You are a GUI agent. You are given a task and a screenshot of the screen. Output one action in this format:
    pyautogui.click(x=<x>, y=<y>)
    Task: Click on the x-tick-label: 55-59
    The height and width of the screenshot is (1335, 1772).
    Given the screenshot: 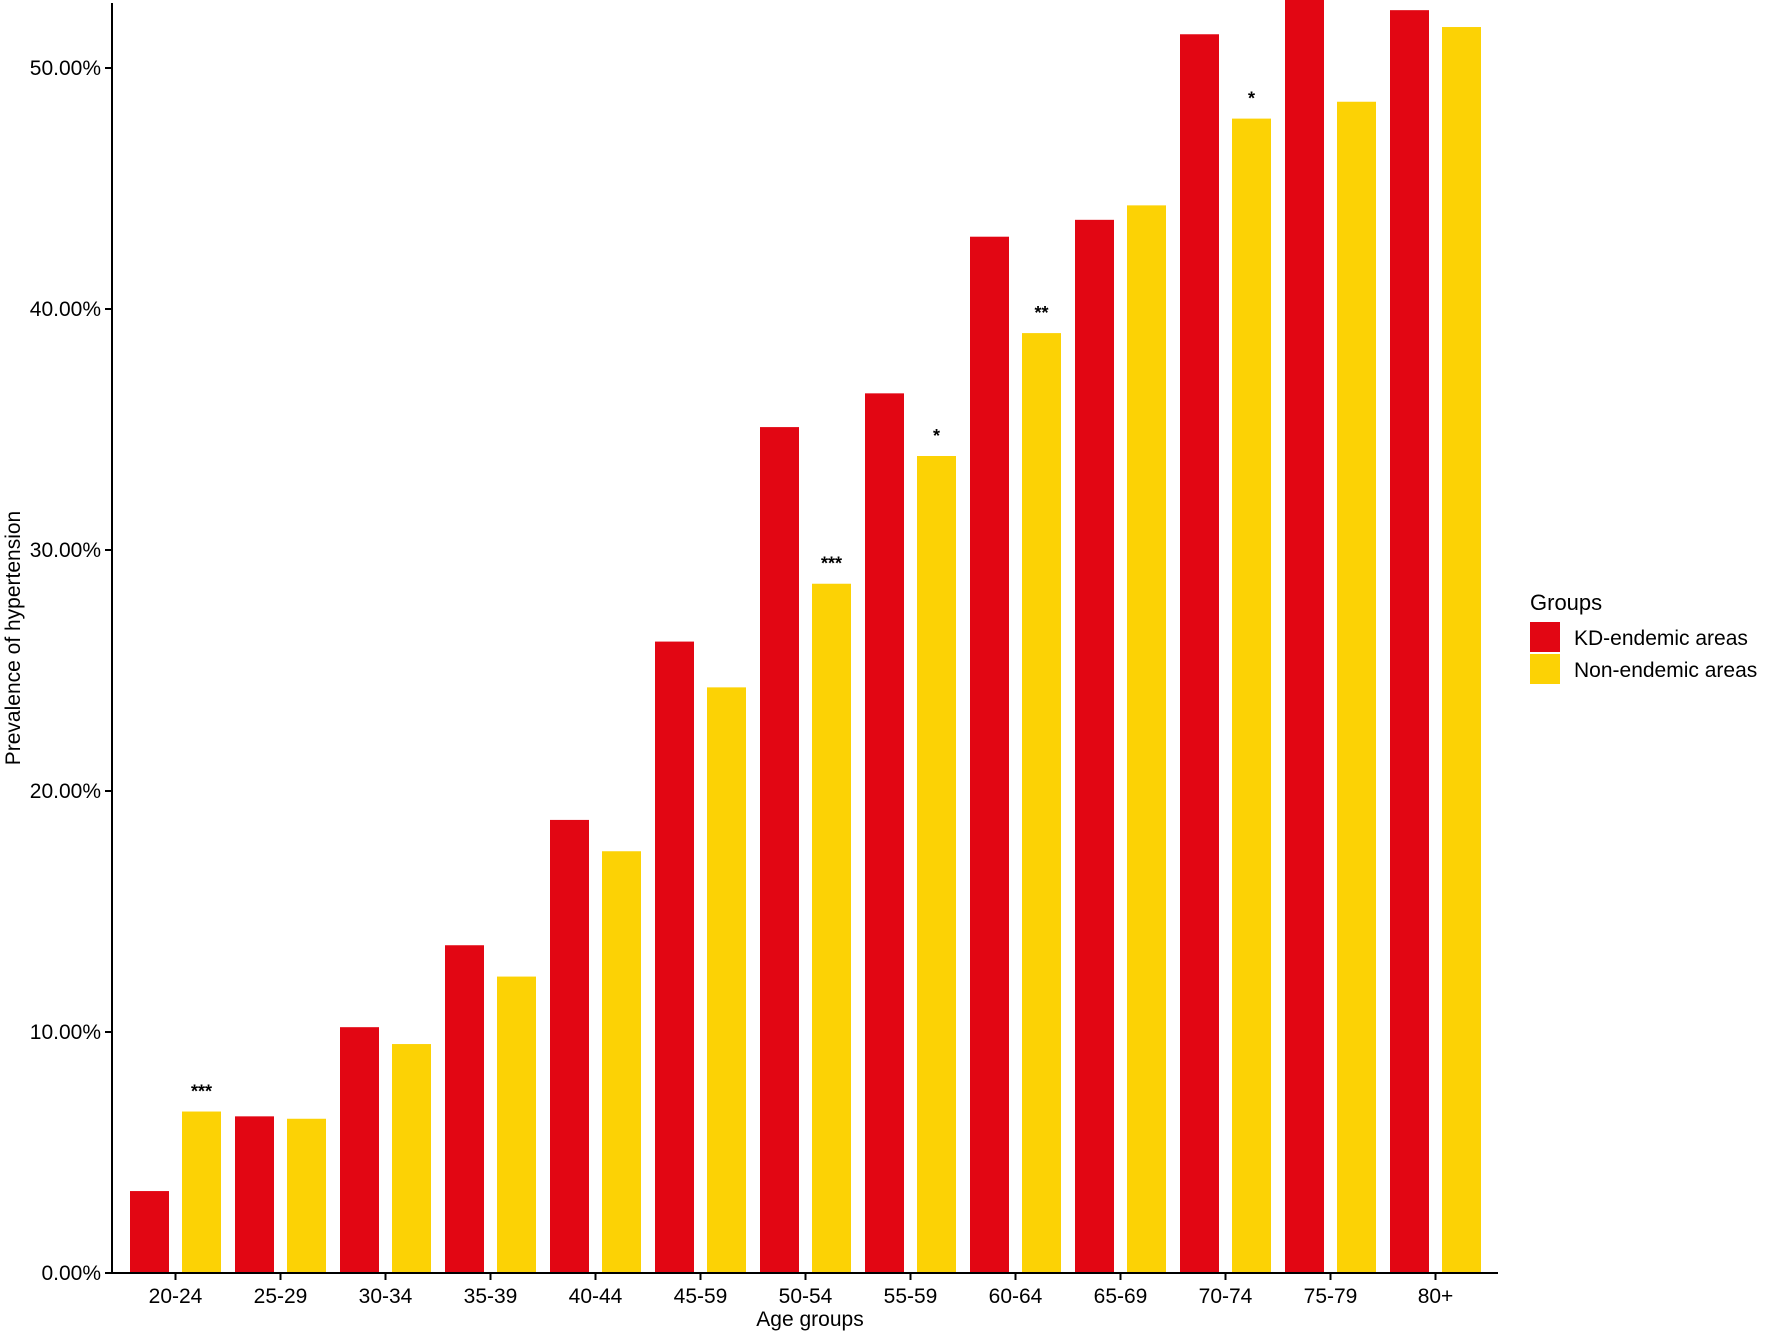 What is the action you would take?
    pyautogui.click(x=911, y=1296)
    